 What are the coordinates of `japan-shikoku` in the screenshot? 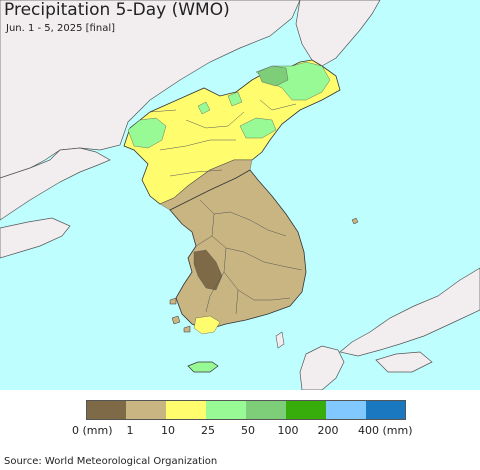 It's located at (404, 362).